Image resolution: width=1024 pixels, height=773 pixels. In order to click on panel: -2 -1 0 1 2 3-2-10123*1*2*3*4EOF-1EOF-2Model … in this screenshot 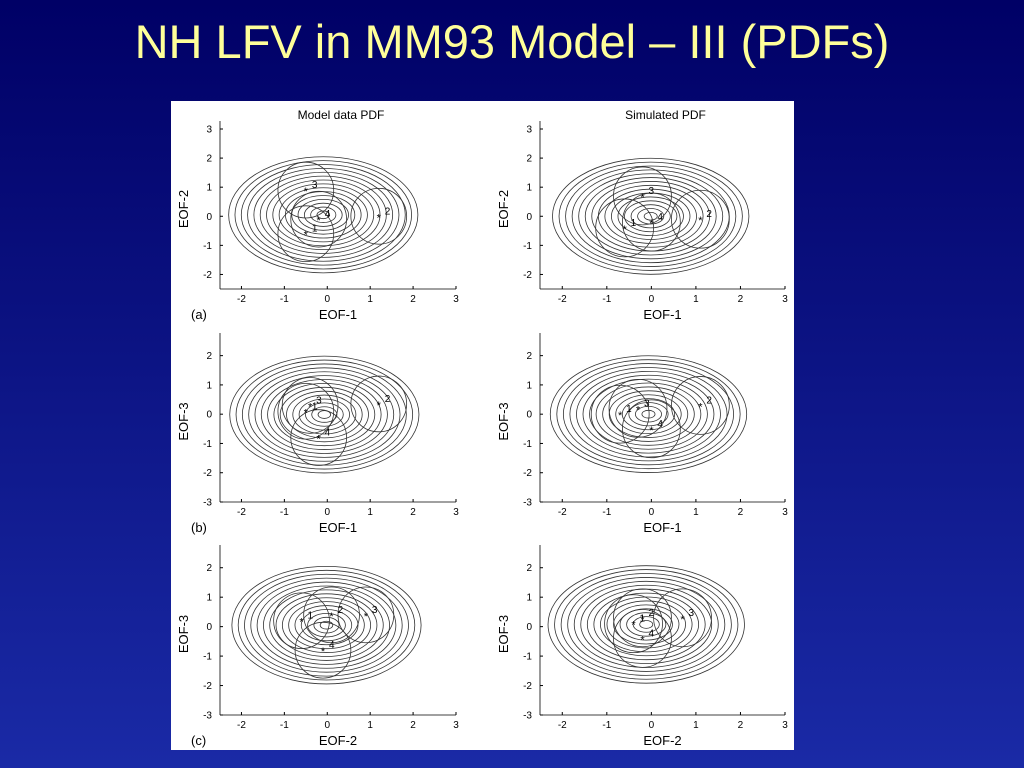, I will do `click(317, 215)`.